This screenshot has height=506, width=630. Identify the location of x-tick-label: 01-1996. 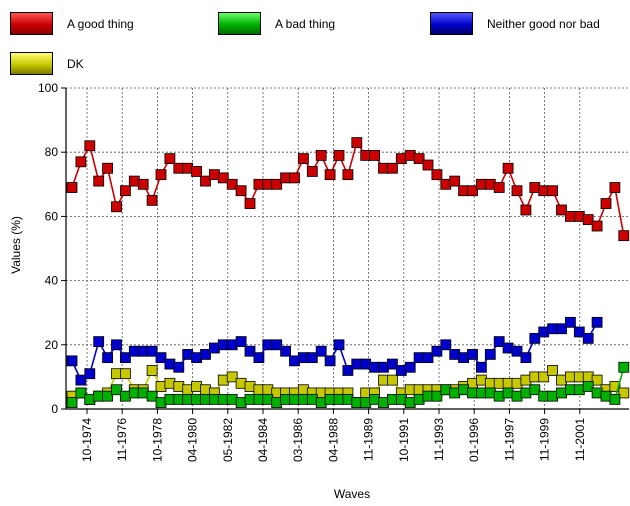
(474, 440).